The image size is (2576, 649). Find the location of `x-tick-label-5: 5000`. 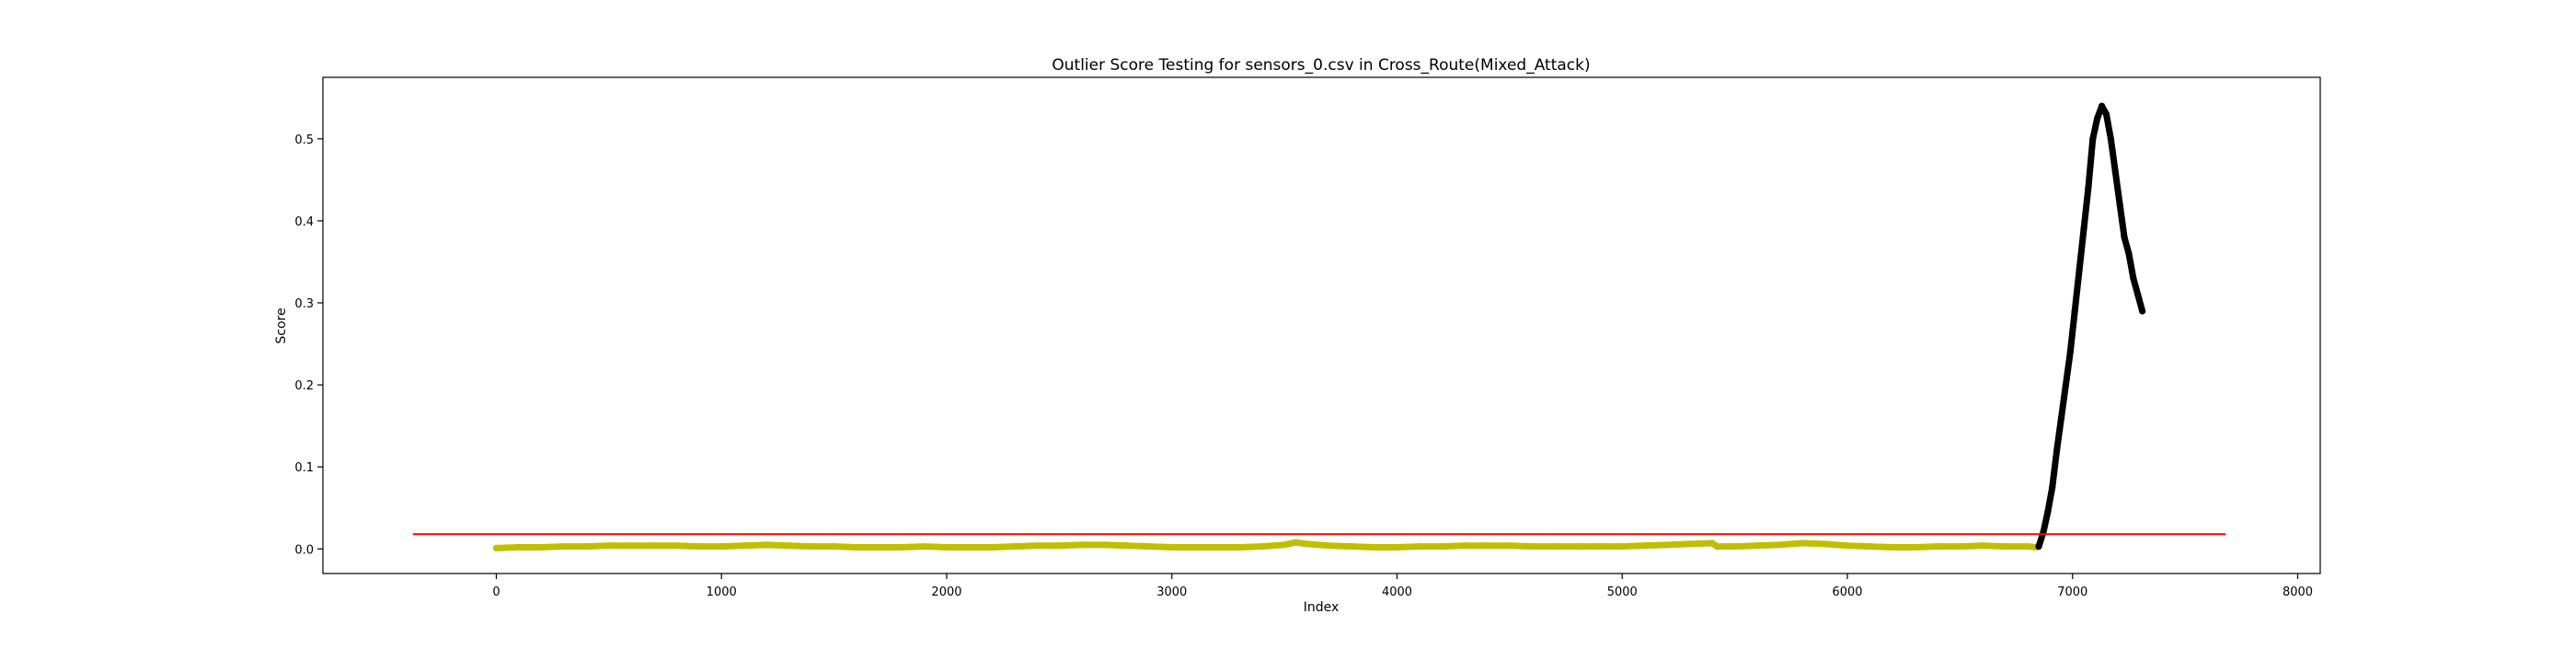

x-tick-label-5: 5000 is located at coordinates (1622, 592).